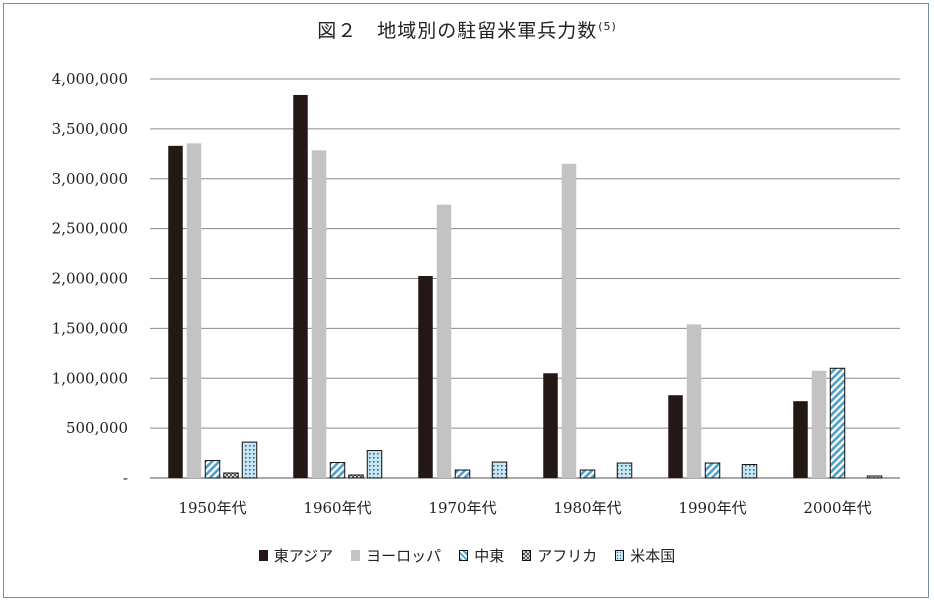  What do you see at coordinates (712, 508) in the screenshot?
I see `x-tick-label: 1990年代` at bounding box center [712, 508].